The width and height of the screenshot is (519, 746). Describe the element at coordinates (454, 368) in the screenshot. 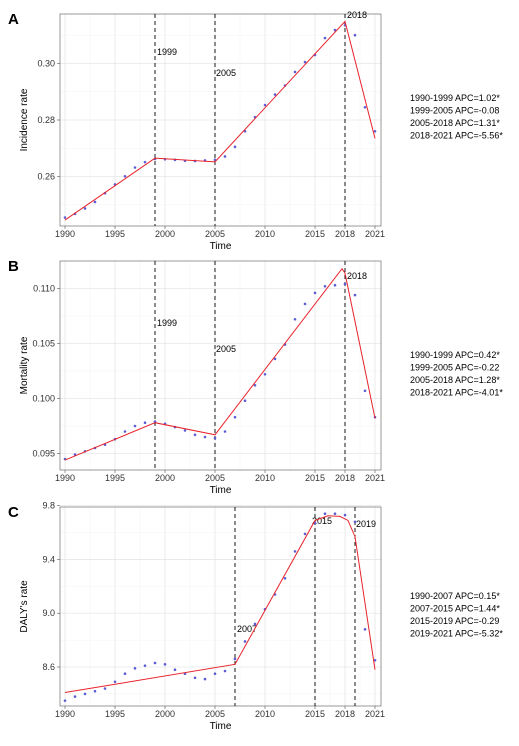

I see `apc-legend-1999-2005: 1999-2005 APC=-0.22` at that location.